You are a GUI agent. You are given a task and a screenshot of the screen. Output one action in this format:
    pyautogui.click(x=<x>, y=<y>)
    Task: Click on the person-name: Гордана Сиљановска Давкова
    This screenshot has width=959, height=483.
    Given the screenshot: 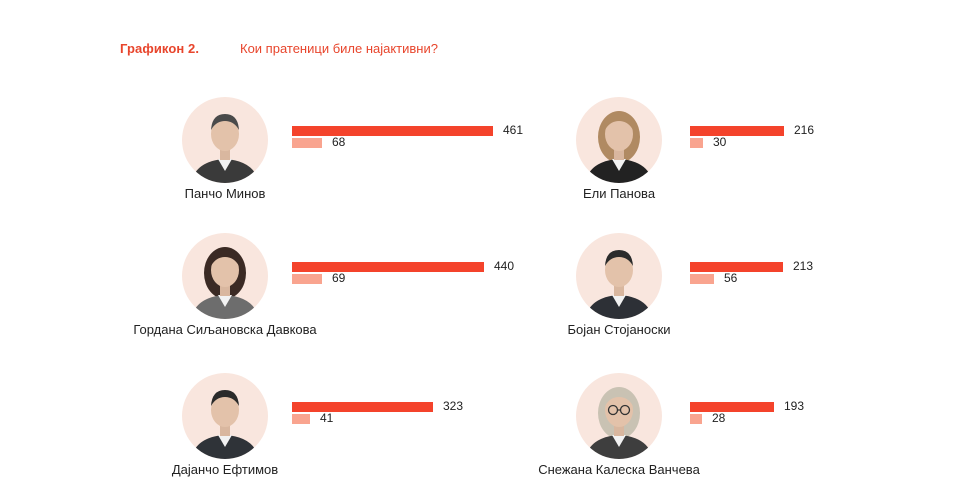 What is the action you would take?
    pyautogui.click(x=225, y=329)
    